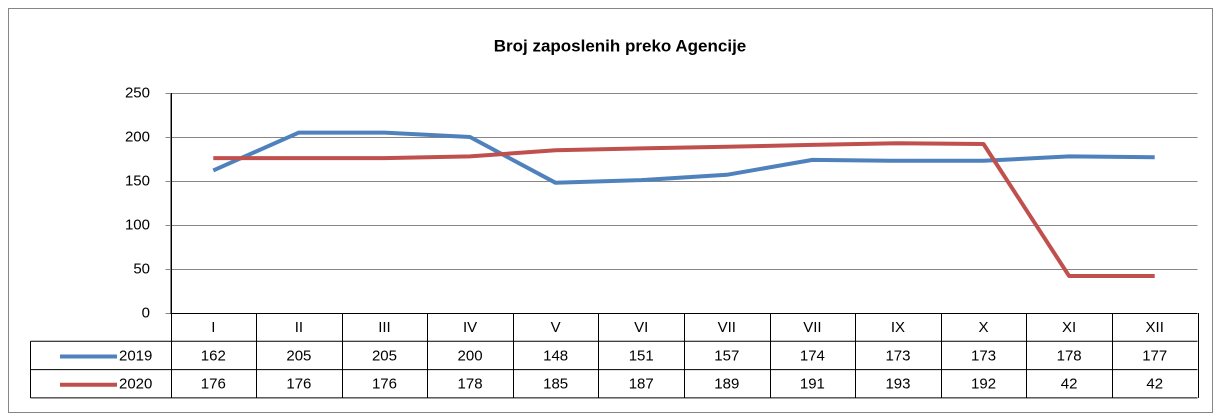 The image size is (1221, 420). What do you see at coordinates (726, 384) in the screenshot?
I see `table-value: 189` at bounding box center [726, 384].